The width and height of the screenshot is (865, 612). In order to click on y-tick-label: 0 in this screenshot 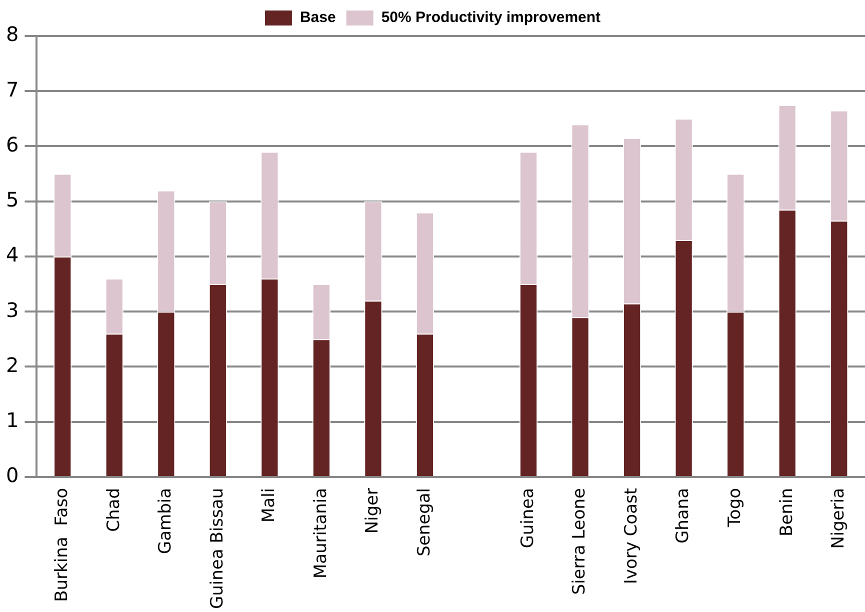, I will do `click(12, 475)`.